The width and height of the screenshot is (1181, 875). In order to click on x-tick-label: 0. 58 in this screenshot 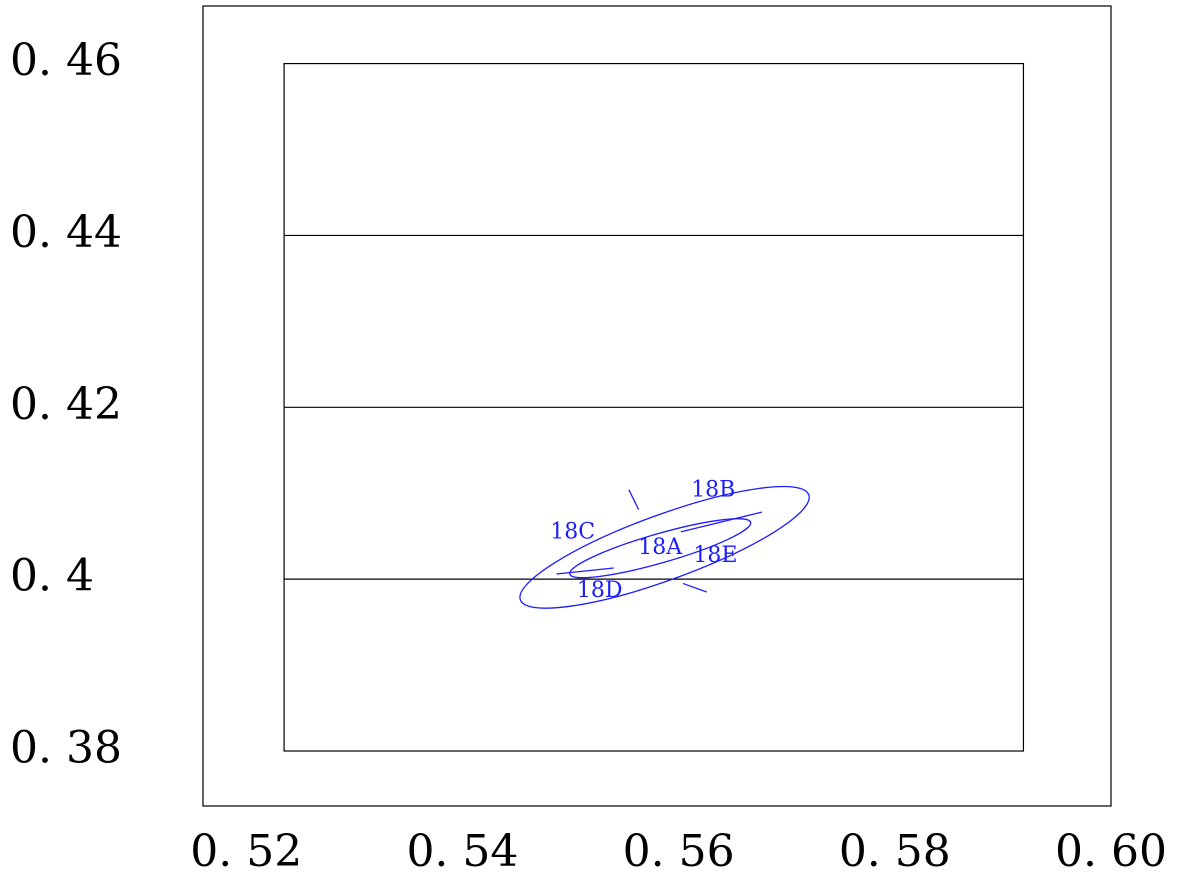, I will do `click(895, 850)`.